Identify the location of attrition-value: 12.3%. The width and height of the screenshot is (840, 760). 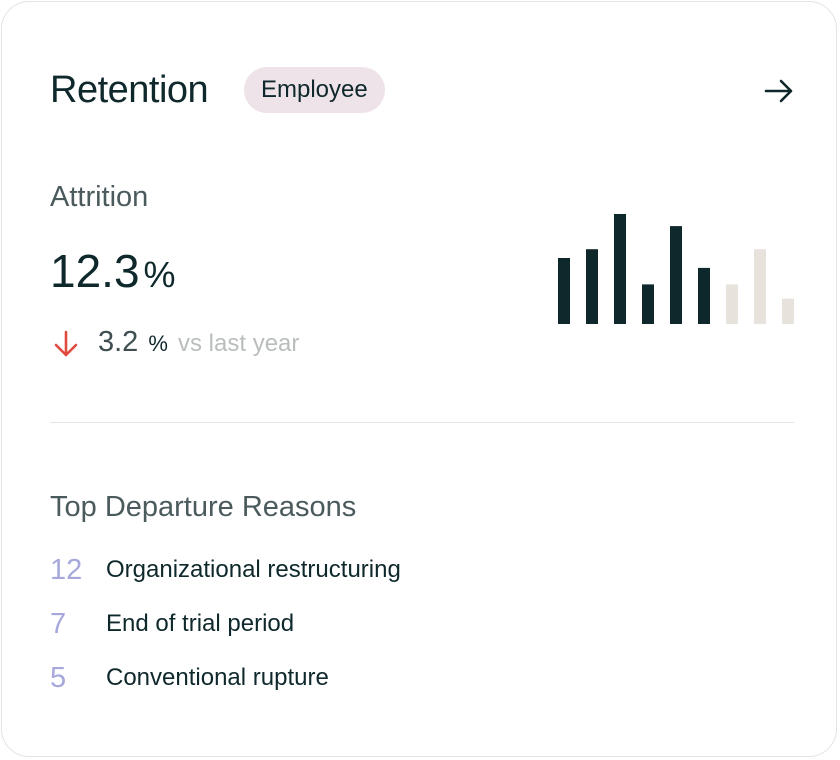
(113, 273).